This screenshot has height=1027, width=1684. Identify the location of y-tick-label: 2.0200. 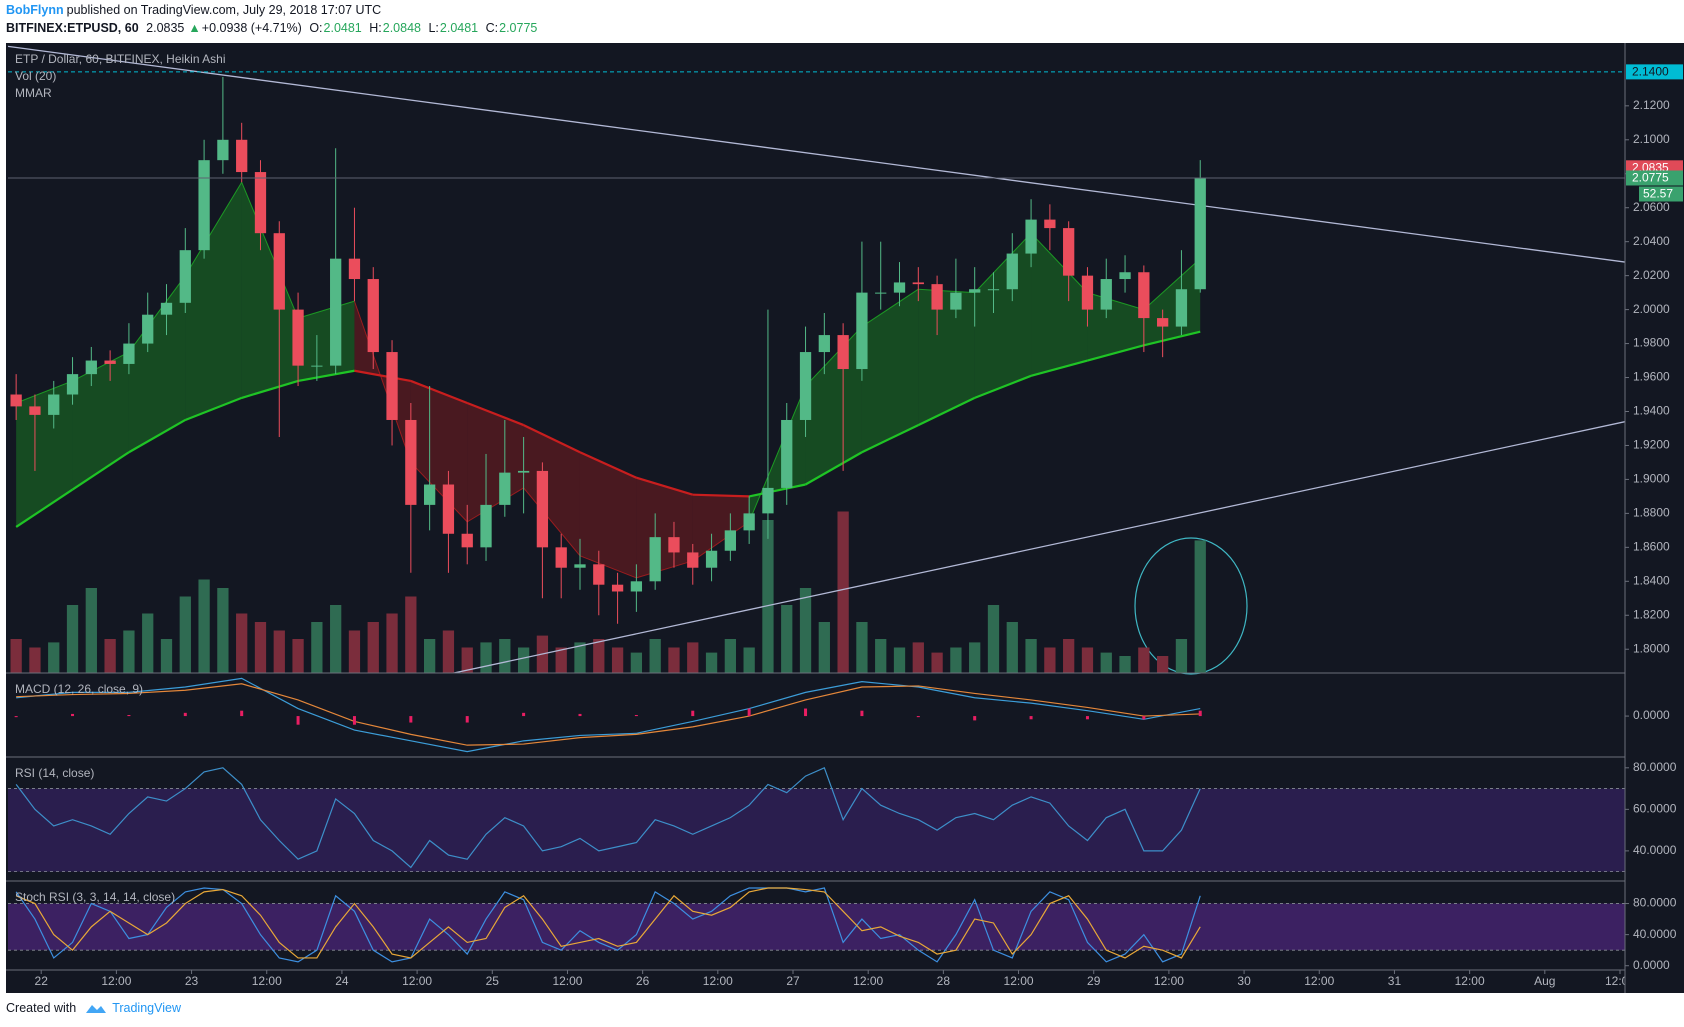
(1651, 275).